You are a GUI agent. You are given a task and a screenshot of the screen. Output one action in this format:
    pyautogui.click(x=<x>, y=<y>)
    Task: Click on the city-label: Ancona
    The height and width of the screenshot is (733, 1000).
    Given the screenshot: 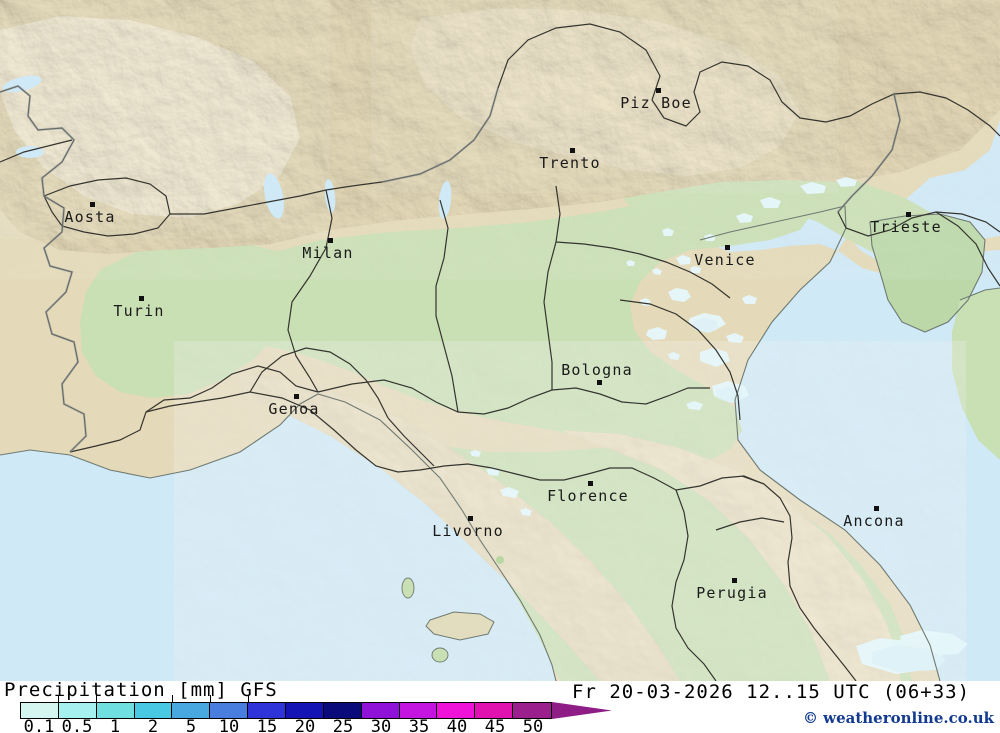 What is the action you would take?
    pyautogui.click(x=874, y=521)
    